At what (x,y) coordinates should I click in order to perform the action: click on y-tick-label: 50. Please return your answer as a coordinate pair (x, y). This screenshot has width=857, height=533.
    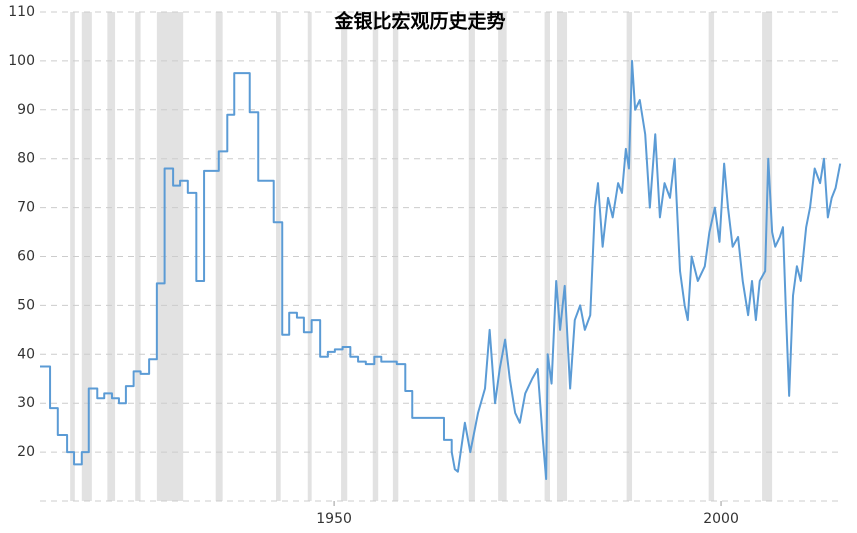
    Looking at the image, I should click on (26, 305).